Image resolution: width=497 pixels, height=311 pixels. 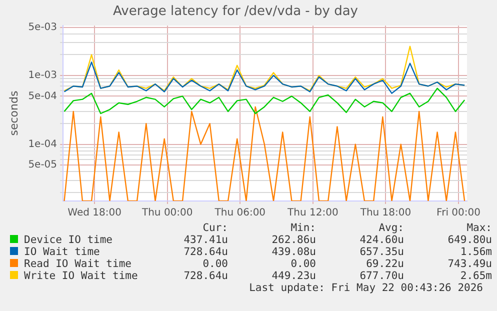 What do you see at coordinates (479, 228) in the screenshot?
I see `text: Max:` at bounding box center [479, 228].